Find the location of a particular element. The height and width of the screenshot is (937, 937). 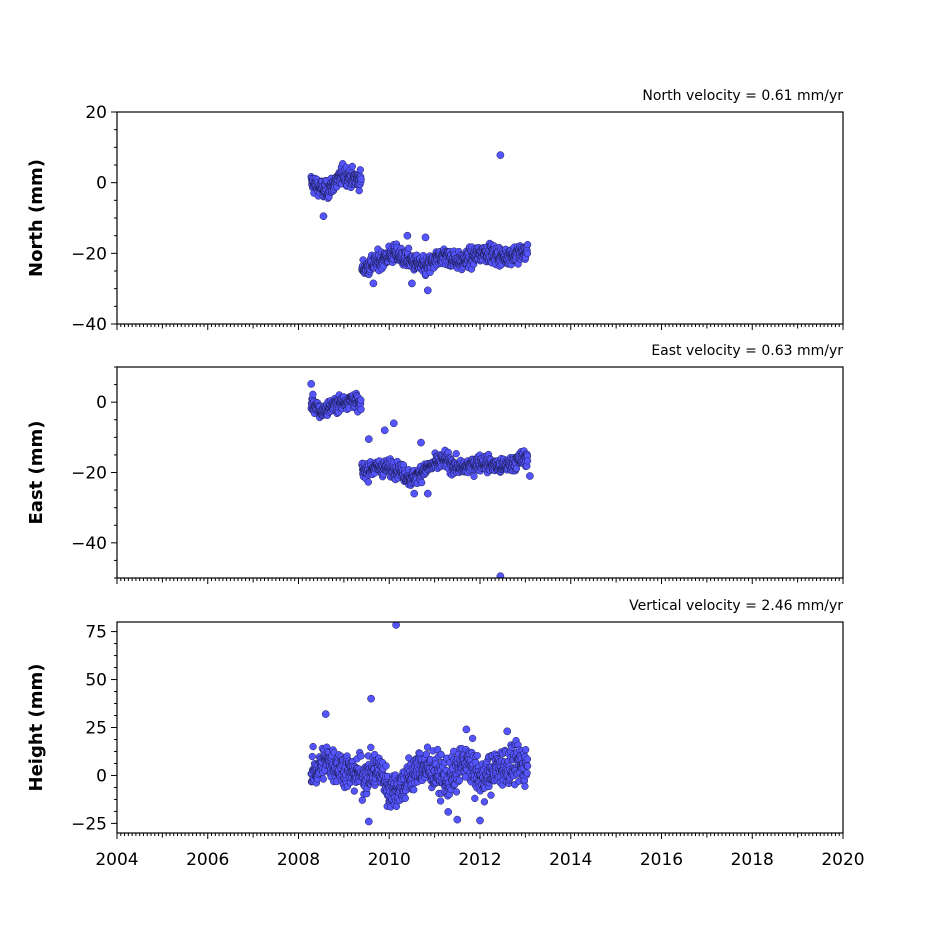

x-tick-label: 2012 is located at coordinates (479, 860).